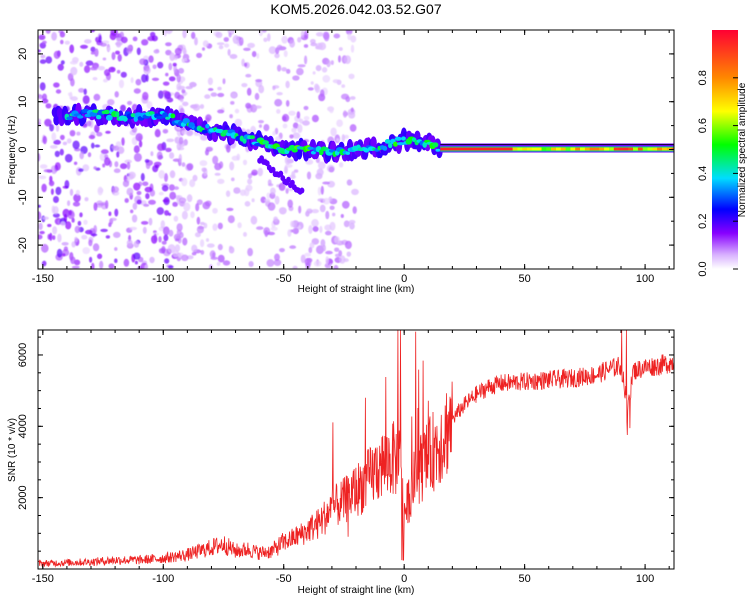 Image resolution: width=750 pixels, height=600 pixels. I want to click on x-tick-label: -150, so click(43, 579).